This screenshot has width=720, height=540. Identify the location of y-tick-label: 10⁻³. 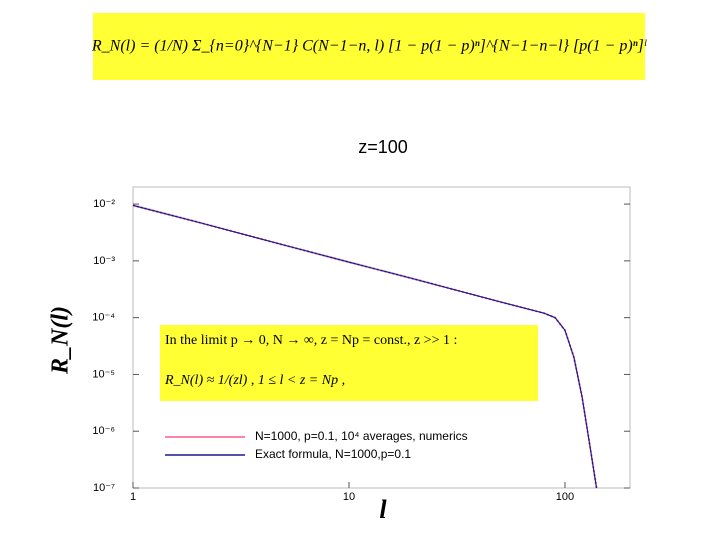
(104, 261).